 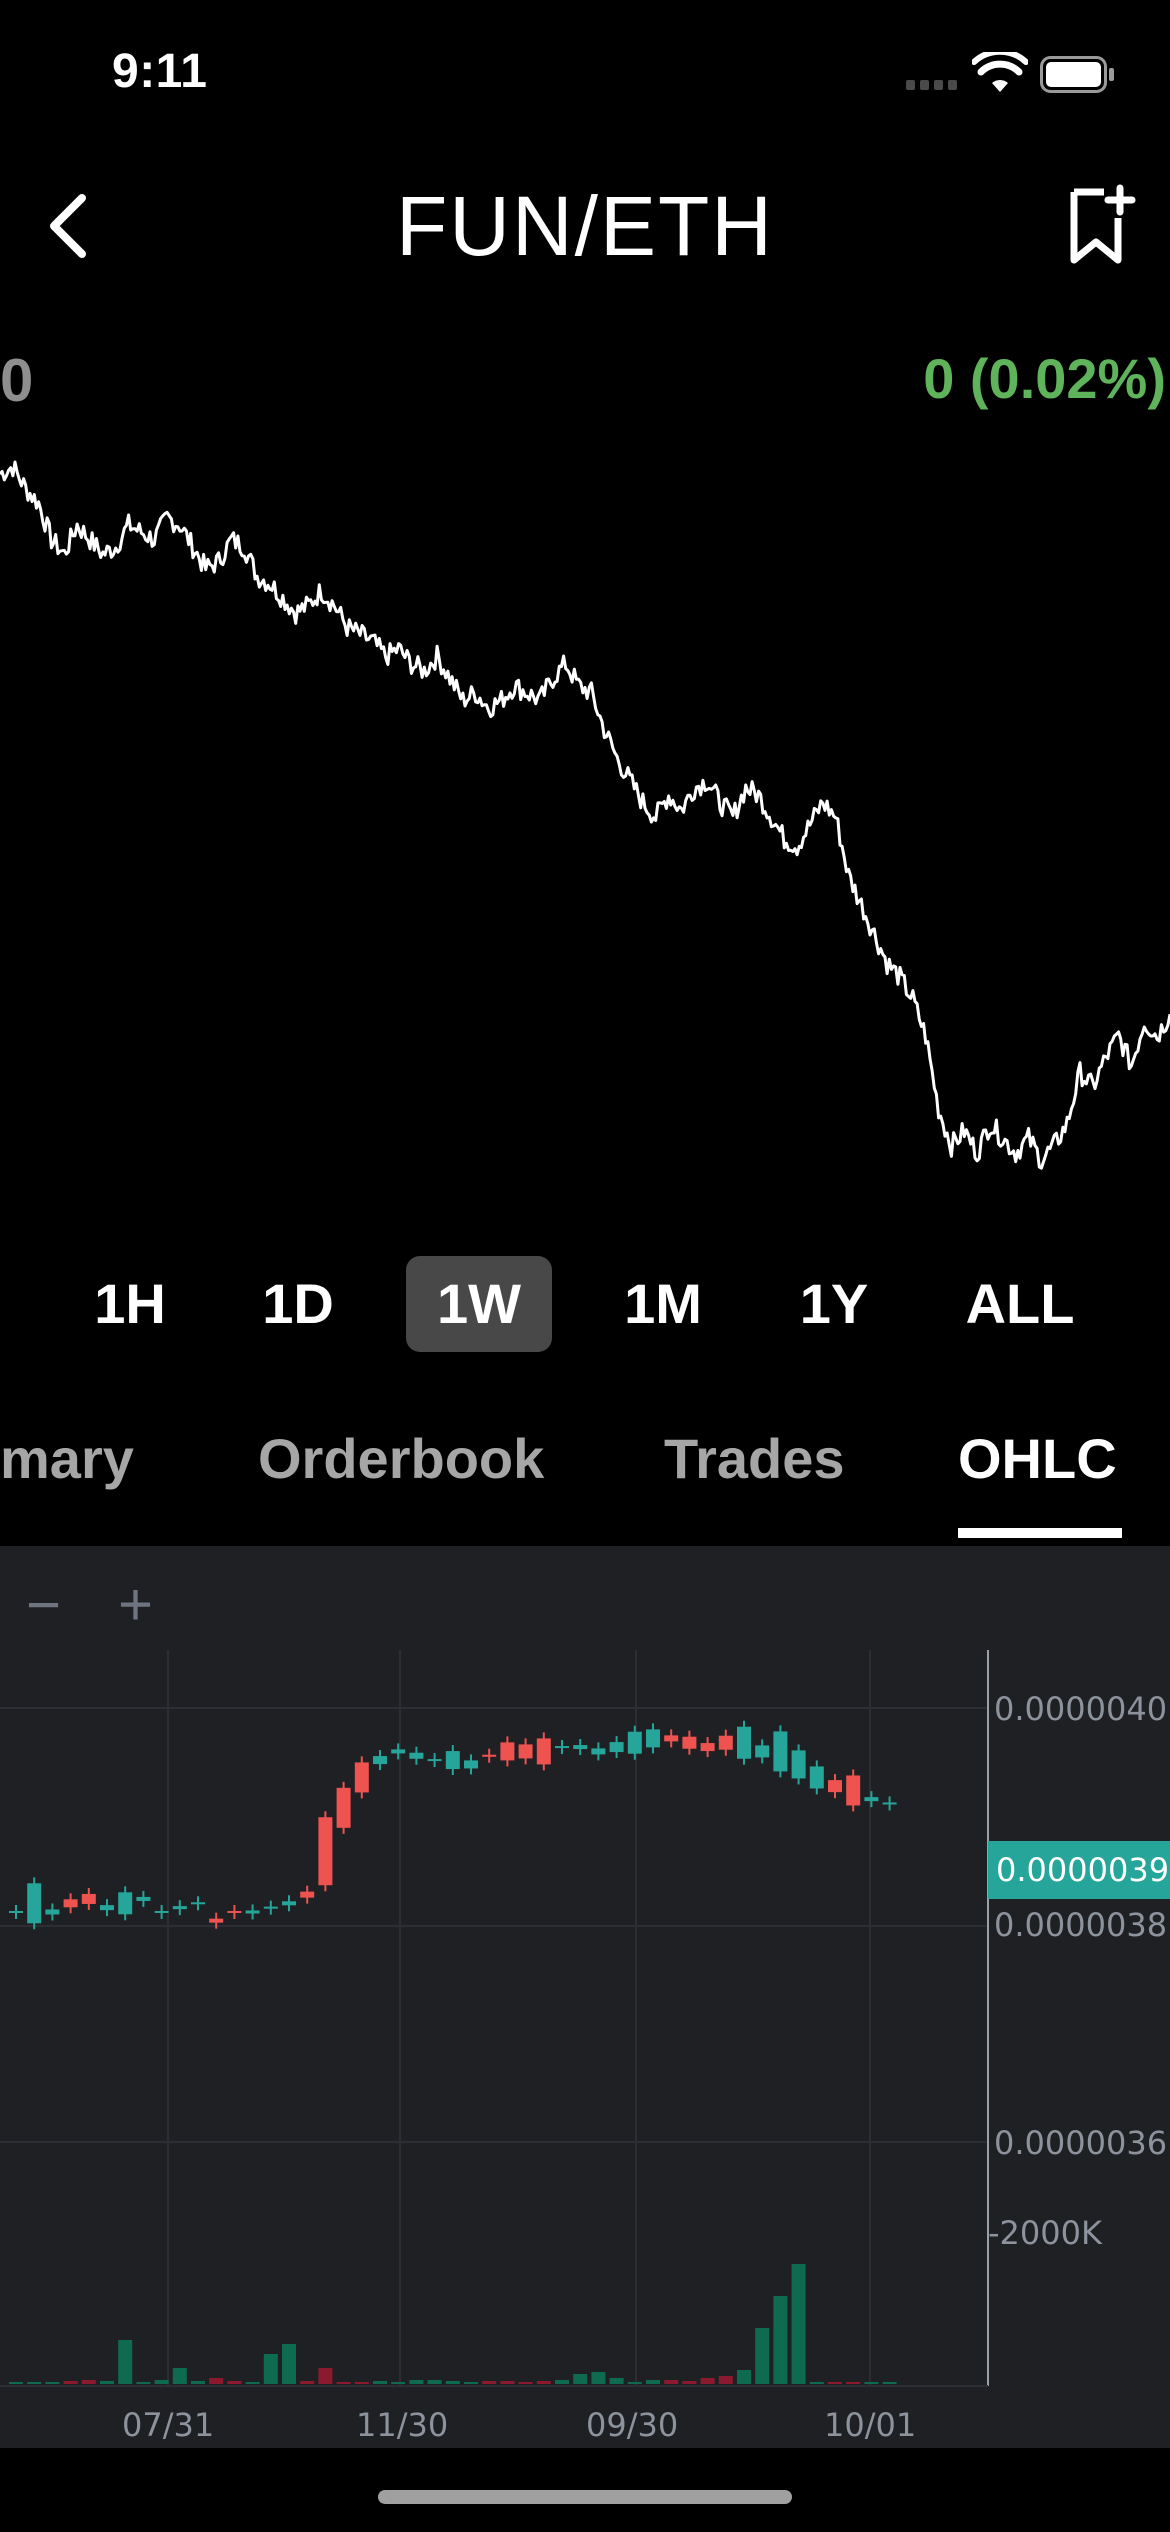 I want to click on range-button-1m: 1M, so click(x=663, y=1303).